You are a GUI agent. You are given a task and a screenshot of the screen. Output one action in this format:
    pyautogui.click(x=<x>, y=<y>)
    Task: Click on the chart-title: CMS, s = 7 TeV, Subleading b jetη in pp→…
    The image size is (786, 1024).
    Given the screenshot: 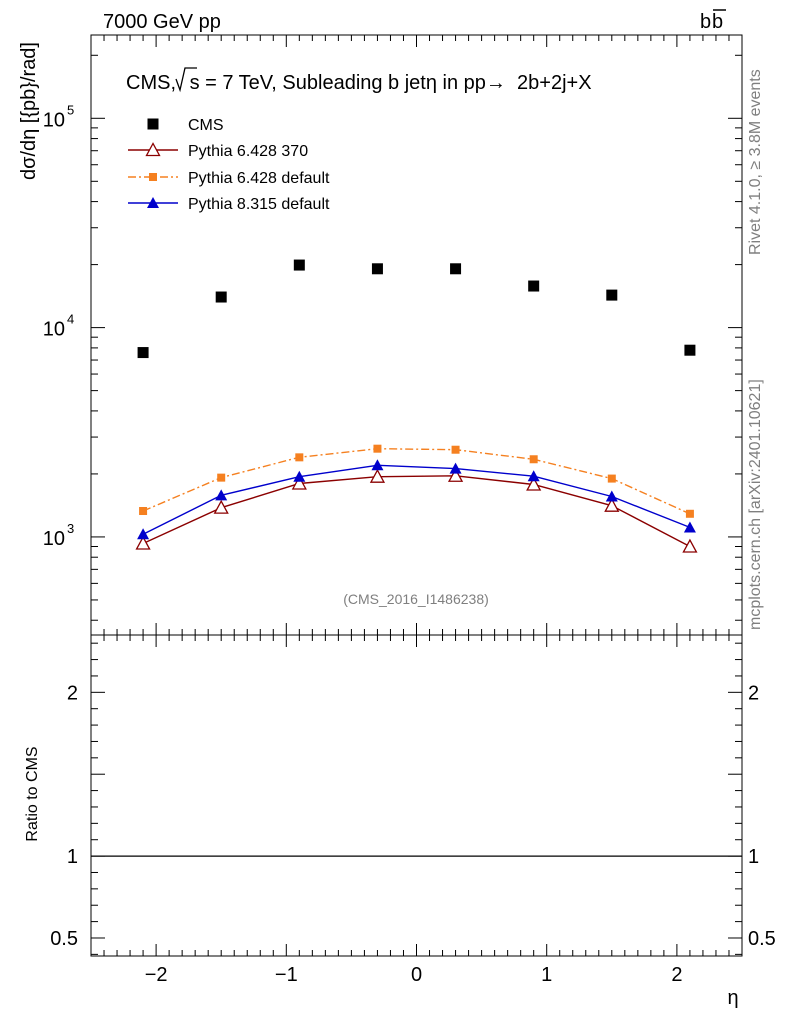 What is the action you would take?
    pyautogui.click(x=359, y=80)
    